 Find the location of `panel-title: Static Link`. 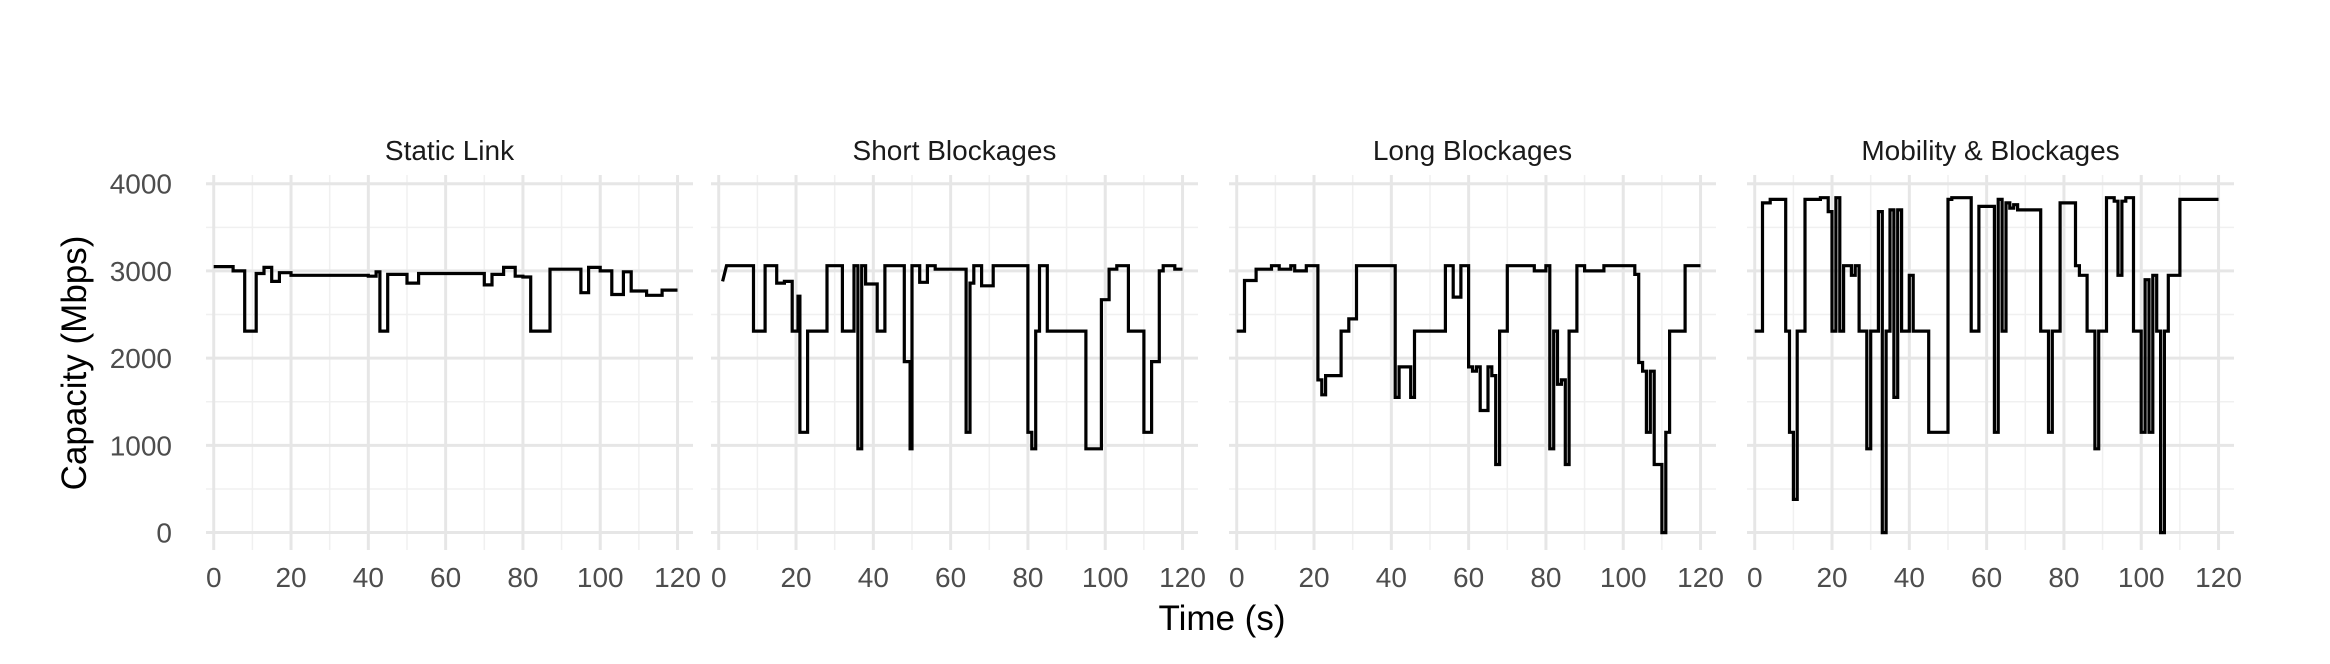

panel-title: Static Link is located at coordinates (450, 150).